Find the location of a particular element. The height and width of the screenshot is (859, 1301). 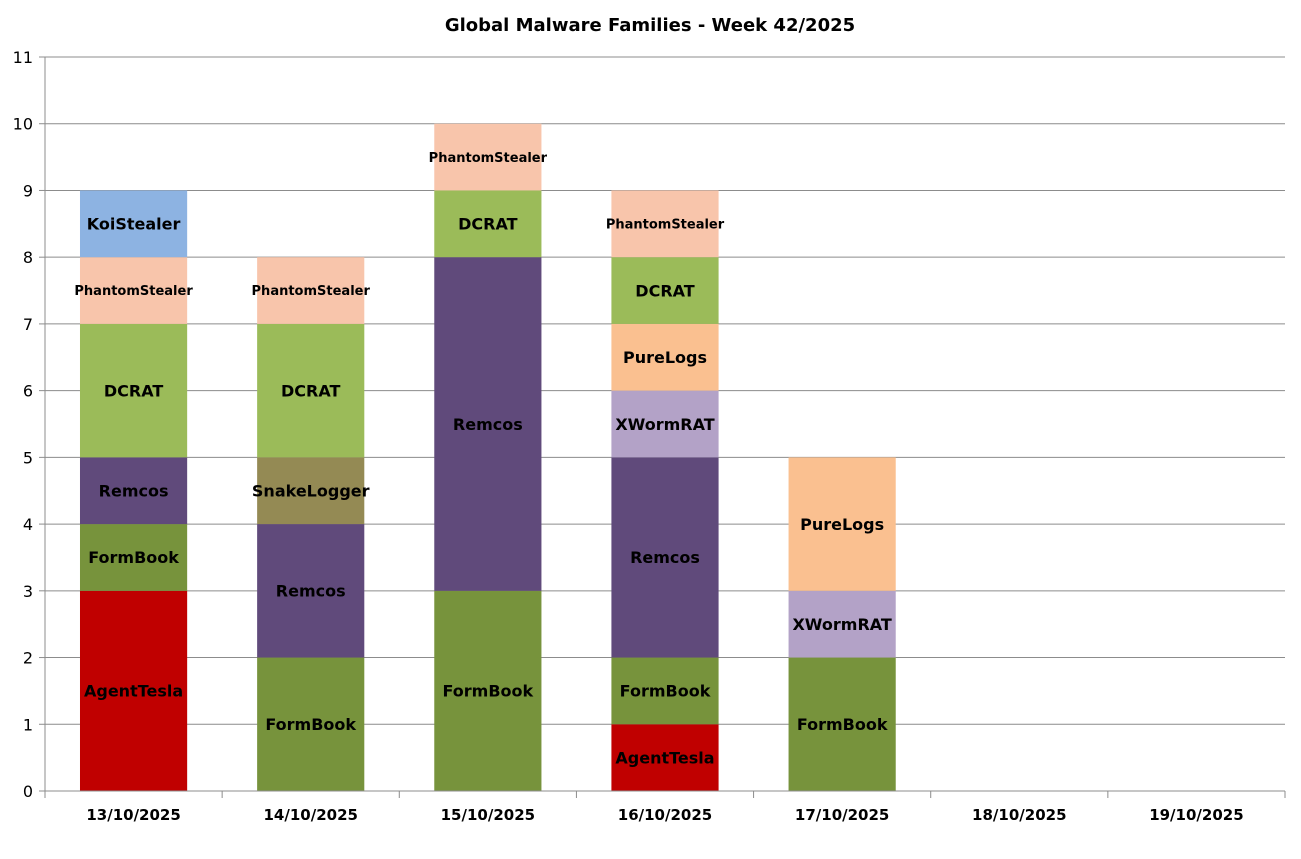

y-tick-label: 10 is located at coordinates (23, 124).